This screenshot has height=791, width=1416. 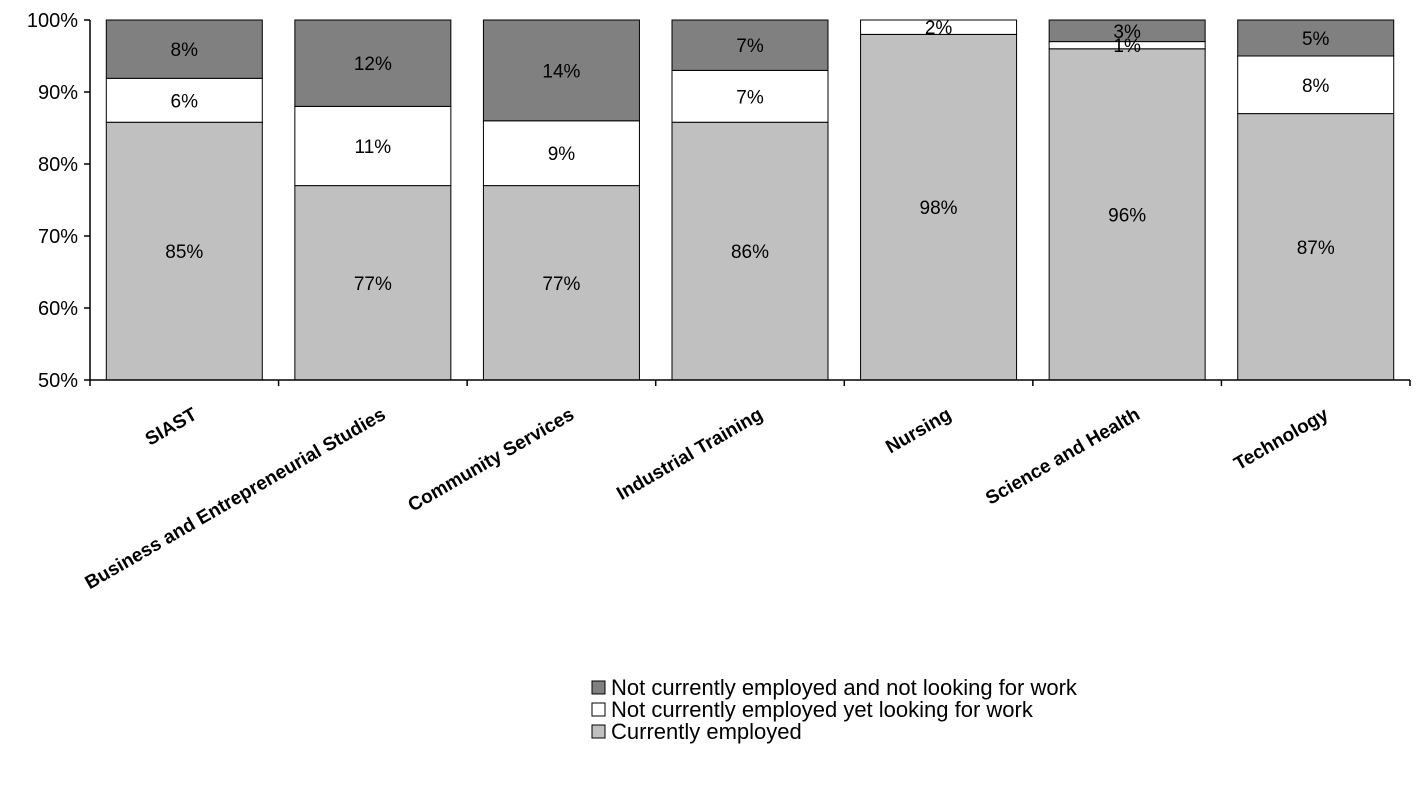 I want to click on y-tick-label: 70%, so click(x=58, y=237).